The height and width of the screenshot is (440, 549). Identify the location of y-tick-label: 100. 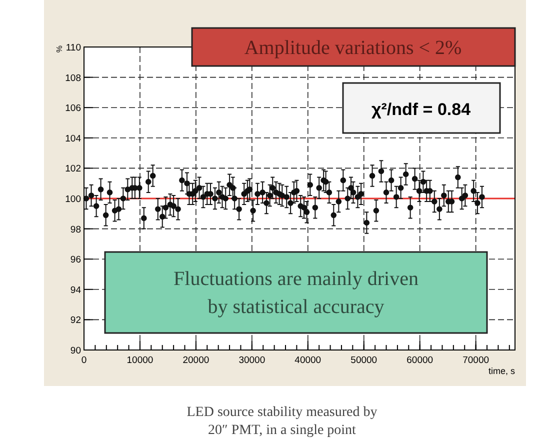
(73, 199).